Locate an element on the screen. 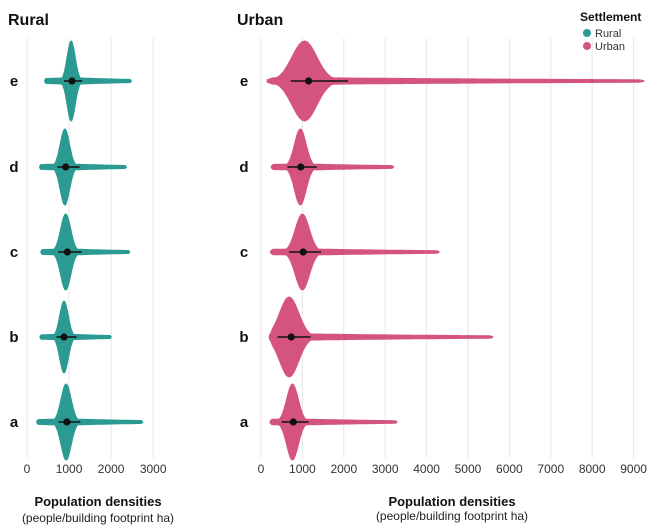 This screenshot has height=527, width=649. rural-category-label-c: c is located at coordinates (14, 252).